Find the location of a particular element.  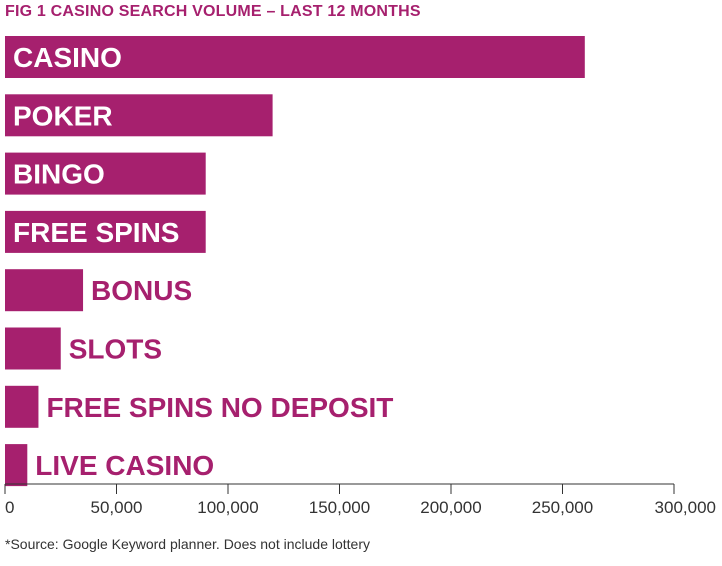

bar-free-spins-no-deposit is located at coordinates (22, 406).